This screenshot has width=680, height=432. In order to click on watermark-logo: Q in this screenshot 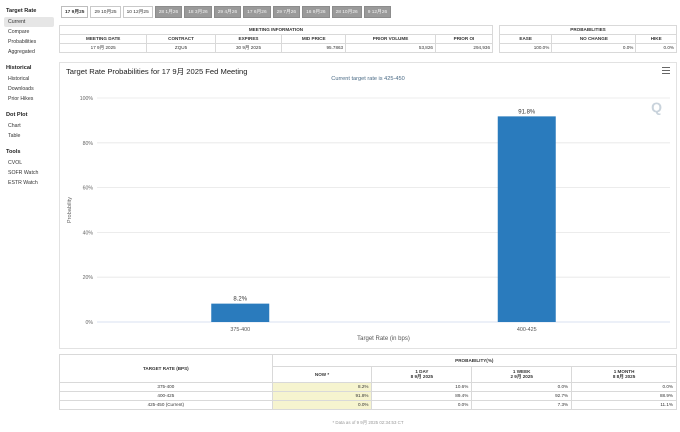, I will do `click(656, 107)`.